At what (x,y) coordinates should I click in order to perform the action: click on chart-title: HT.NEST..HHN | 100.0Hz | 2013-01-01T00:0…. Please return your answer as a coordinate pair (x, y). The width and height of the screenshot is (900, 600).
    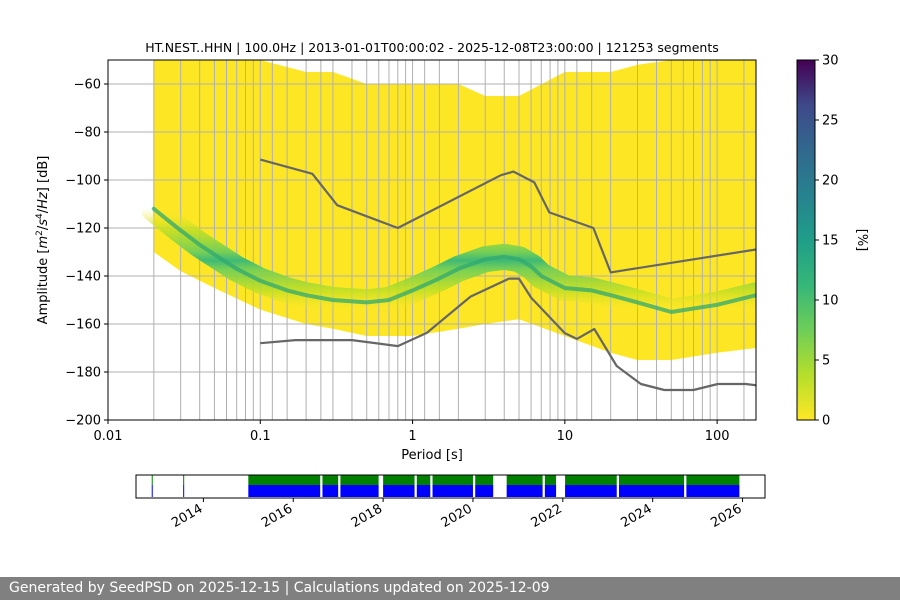
    Looking at the image, I should click on (432, 47).